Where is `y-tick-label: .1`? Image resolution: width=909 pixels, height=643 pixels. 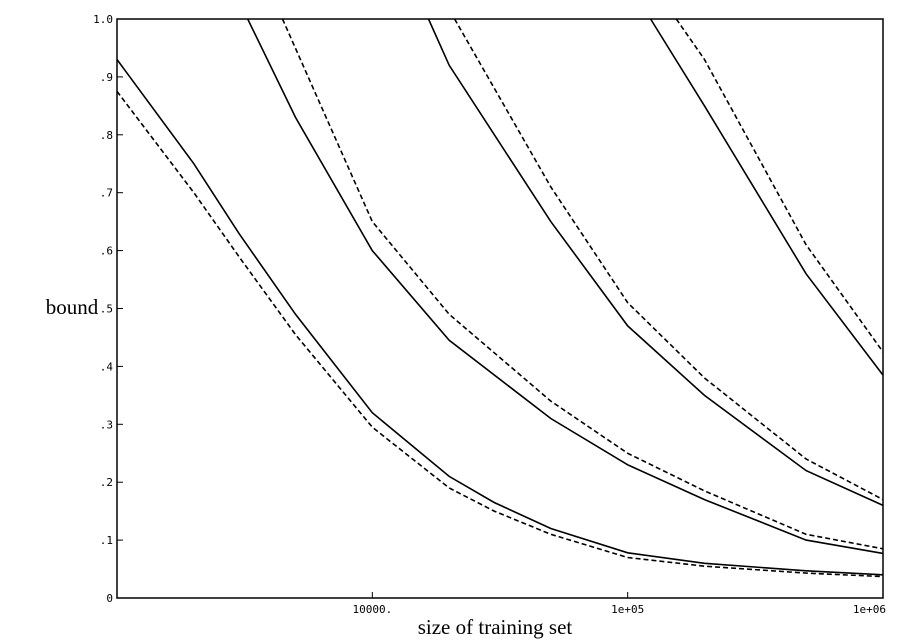
y-tick-label: .1 is located at coordinates (106, 540).